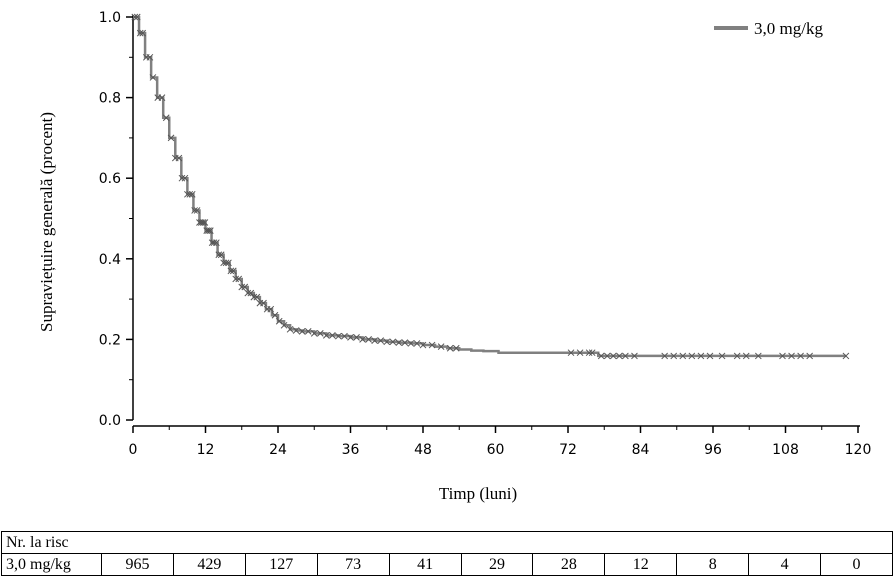  What do you see at coordinates (110, 421) in the screenshot?
I see `y-tick-label: 0.0` at bounding box center [110, 421].